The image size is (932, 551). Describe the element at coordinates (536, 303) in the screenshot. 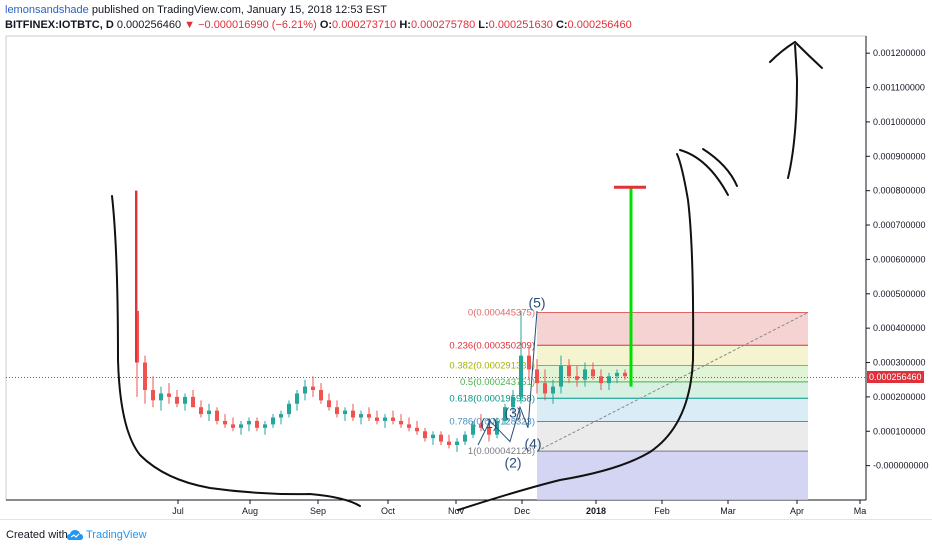

I see `wave-label: (5)` at that location.